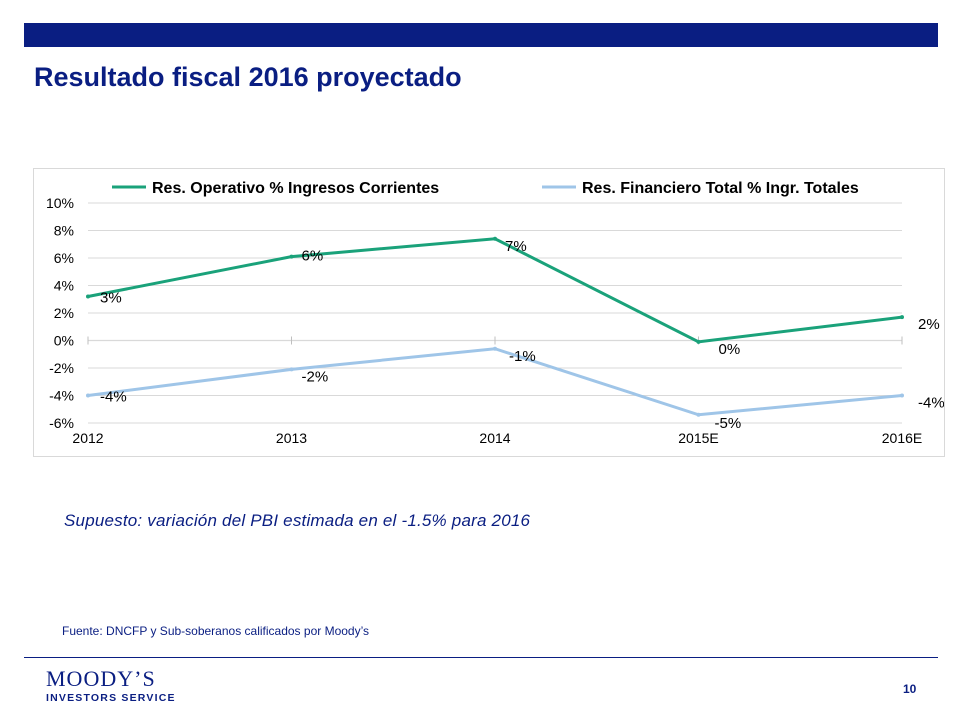  I want to click on y-tick-label: -2%, so click(61, 368).